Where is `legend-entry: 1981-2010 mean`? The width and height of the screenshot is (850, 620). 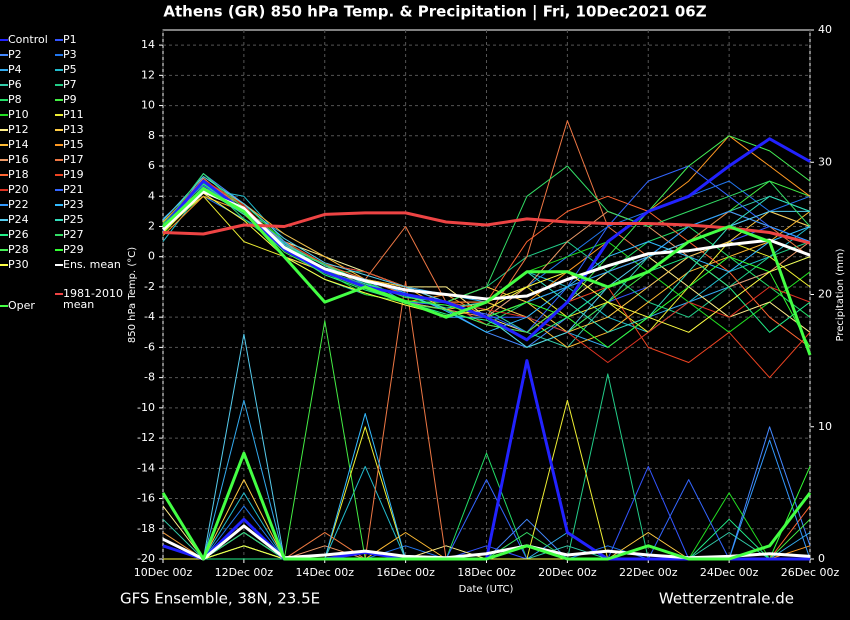 legend-entry: 1981-2010 mean is located at coordinates (93, 299).